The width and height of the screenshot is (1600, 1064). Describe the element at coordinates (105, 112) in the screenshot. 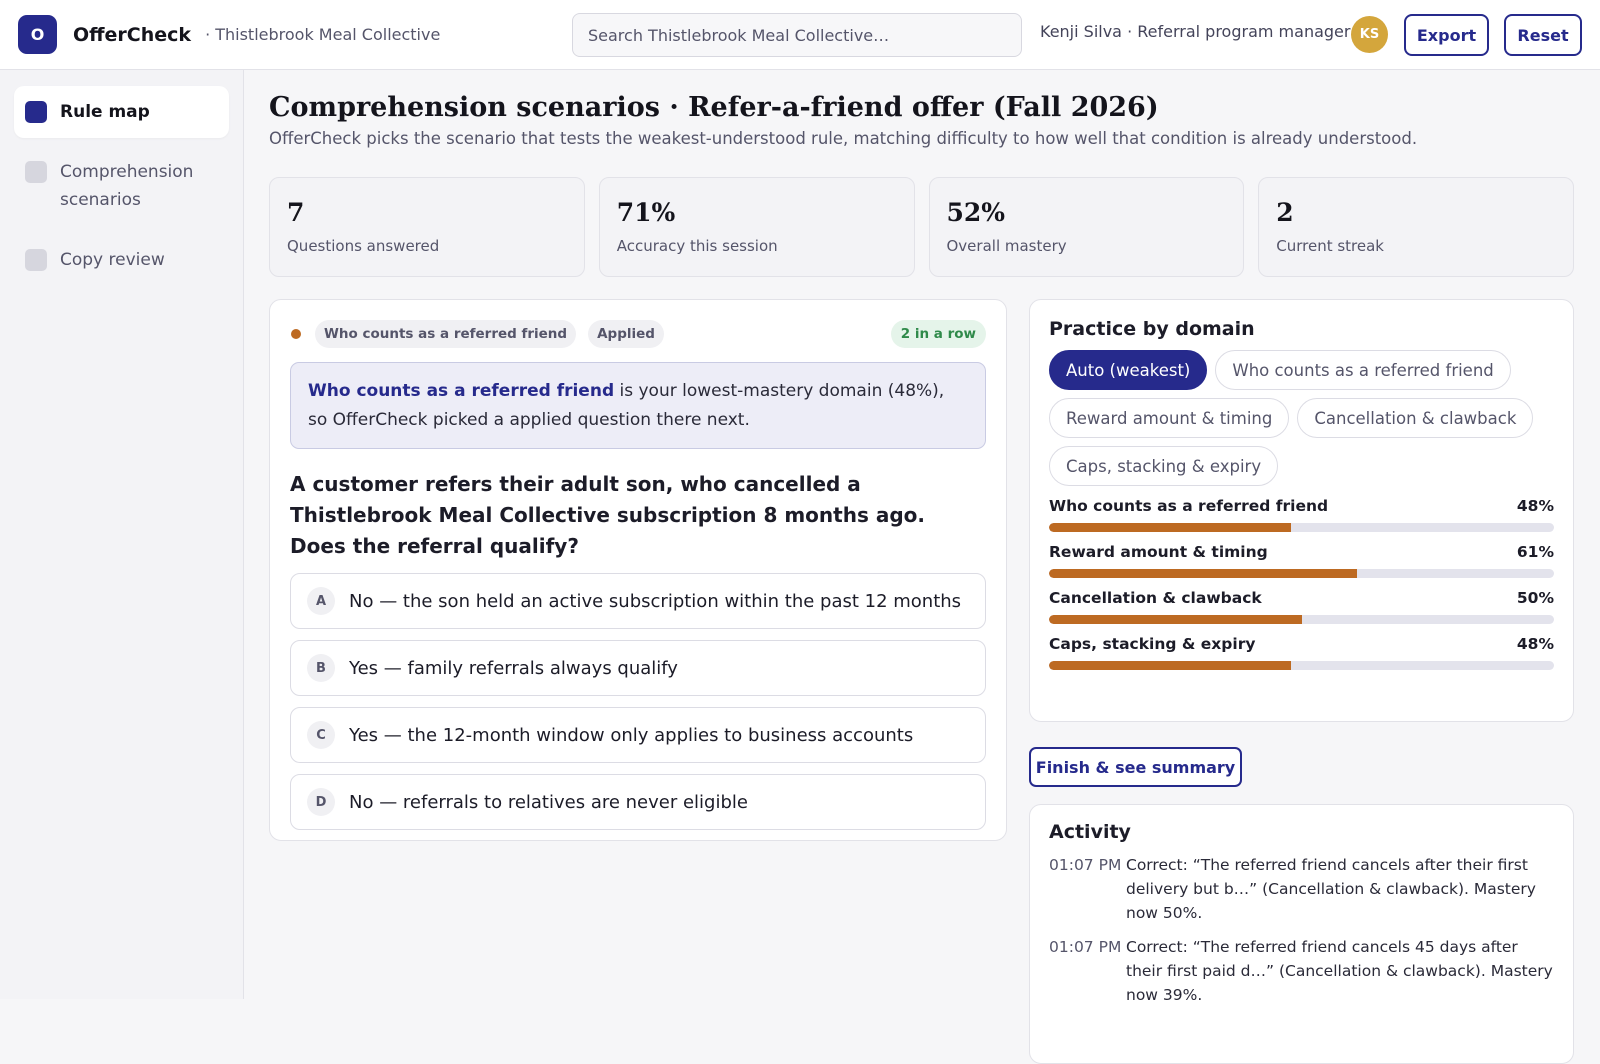

I see `sidebar-item-label: Rule map` at that location.